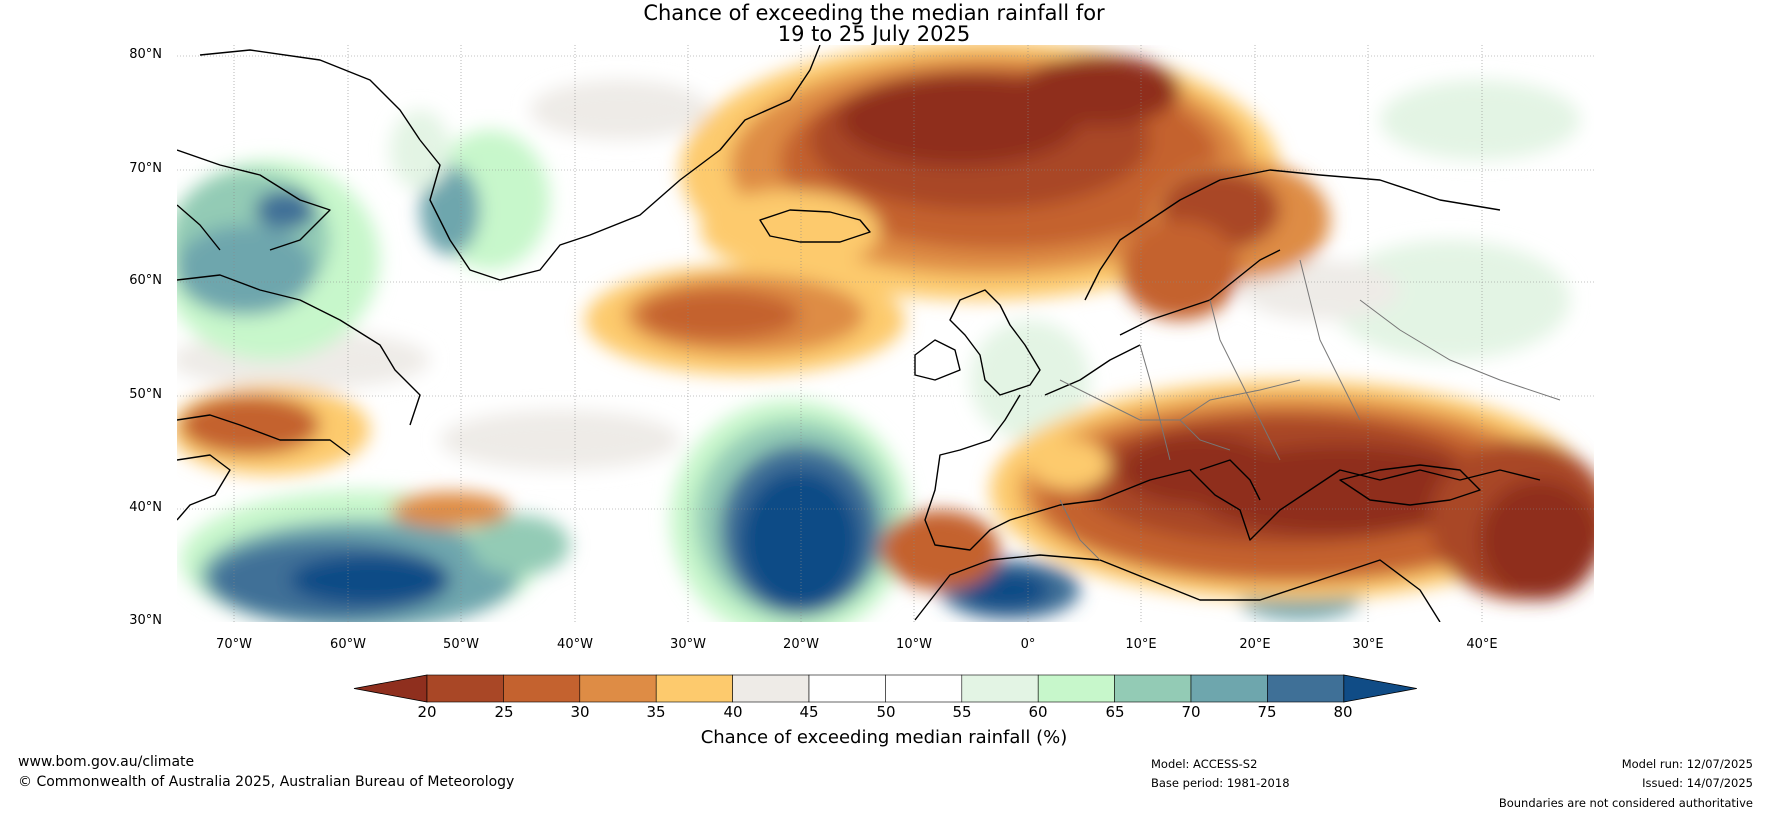 The height and width of the screenshot is (816, 1770). I want to click on colorbar-tick-30: 30, so click(580, 712).